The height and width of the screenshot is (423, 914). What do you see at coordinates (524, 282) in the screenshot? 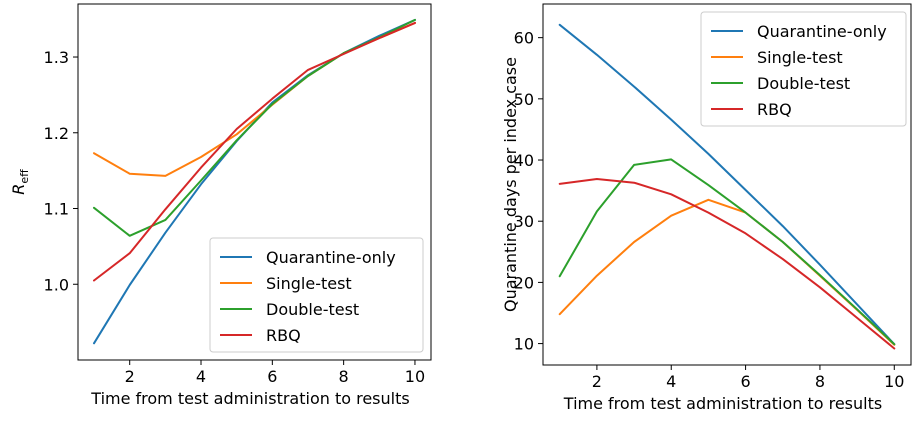
I see `y-tick-label: 20` at bounding box center [524, 282].